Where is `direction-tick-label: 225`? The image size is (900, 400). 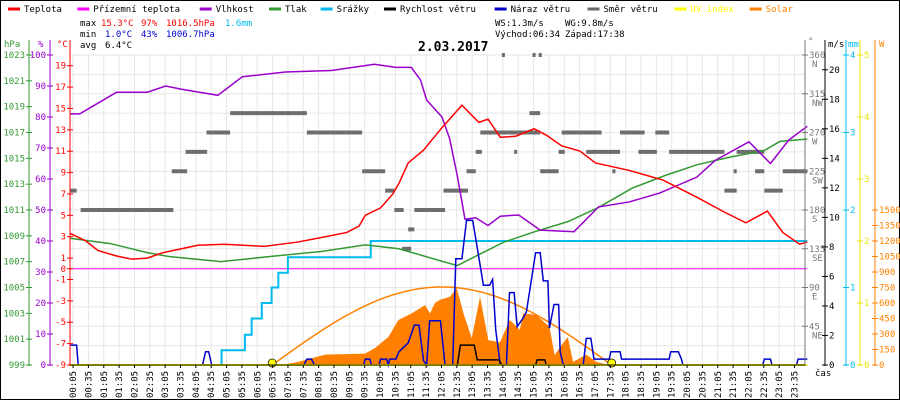 direction-tick-label: 225 is located at coordinates (817, 172).